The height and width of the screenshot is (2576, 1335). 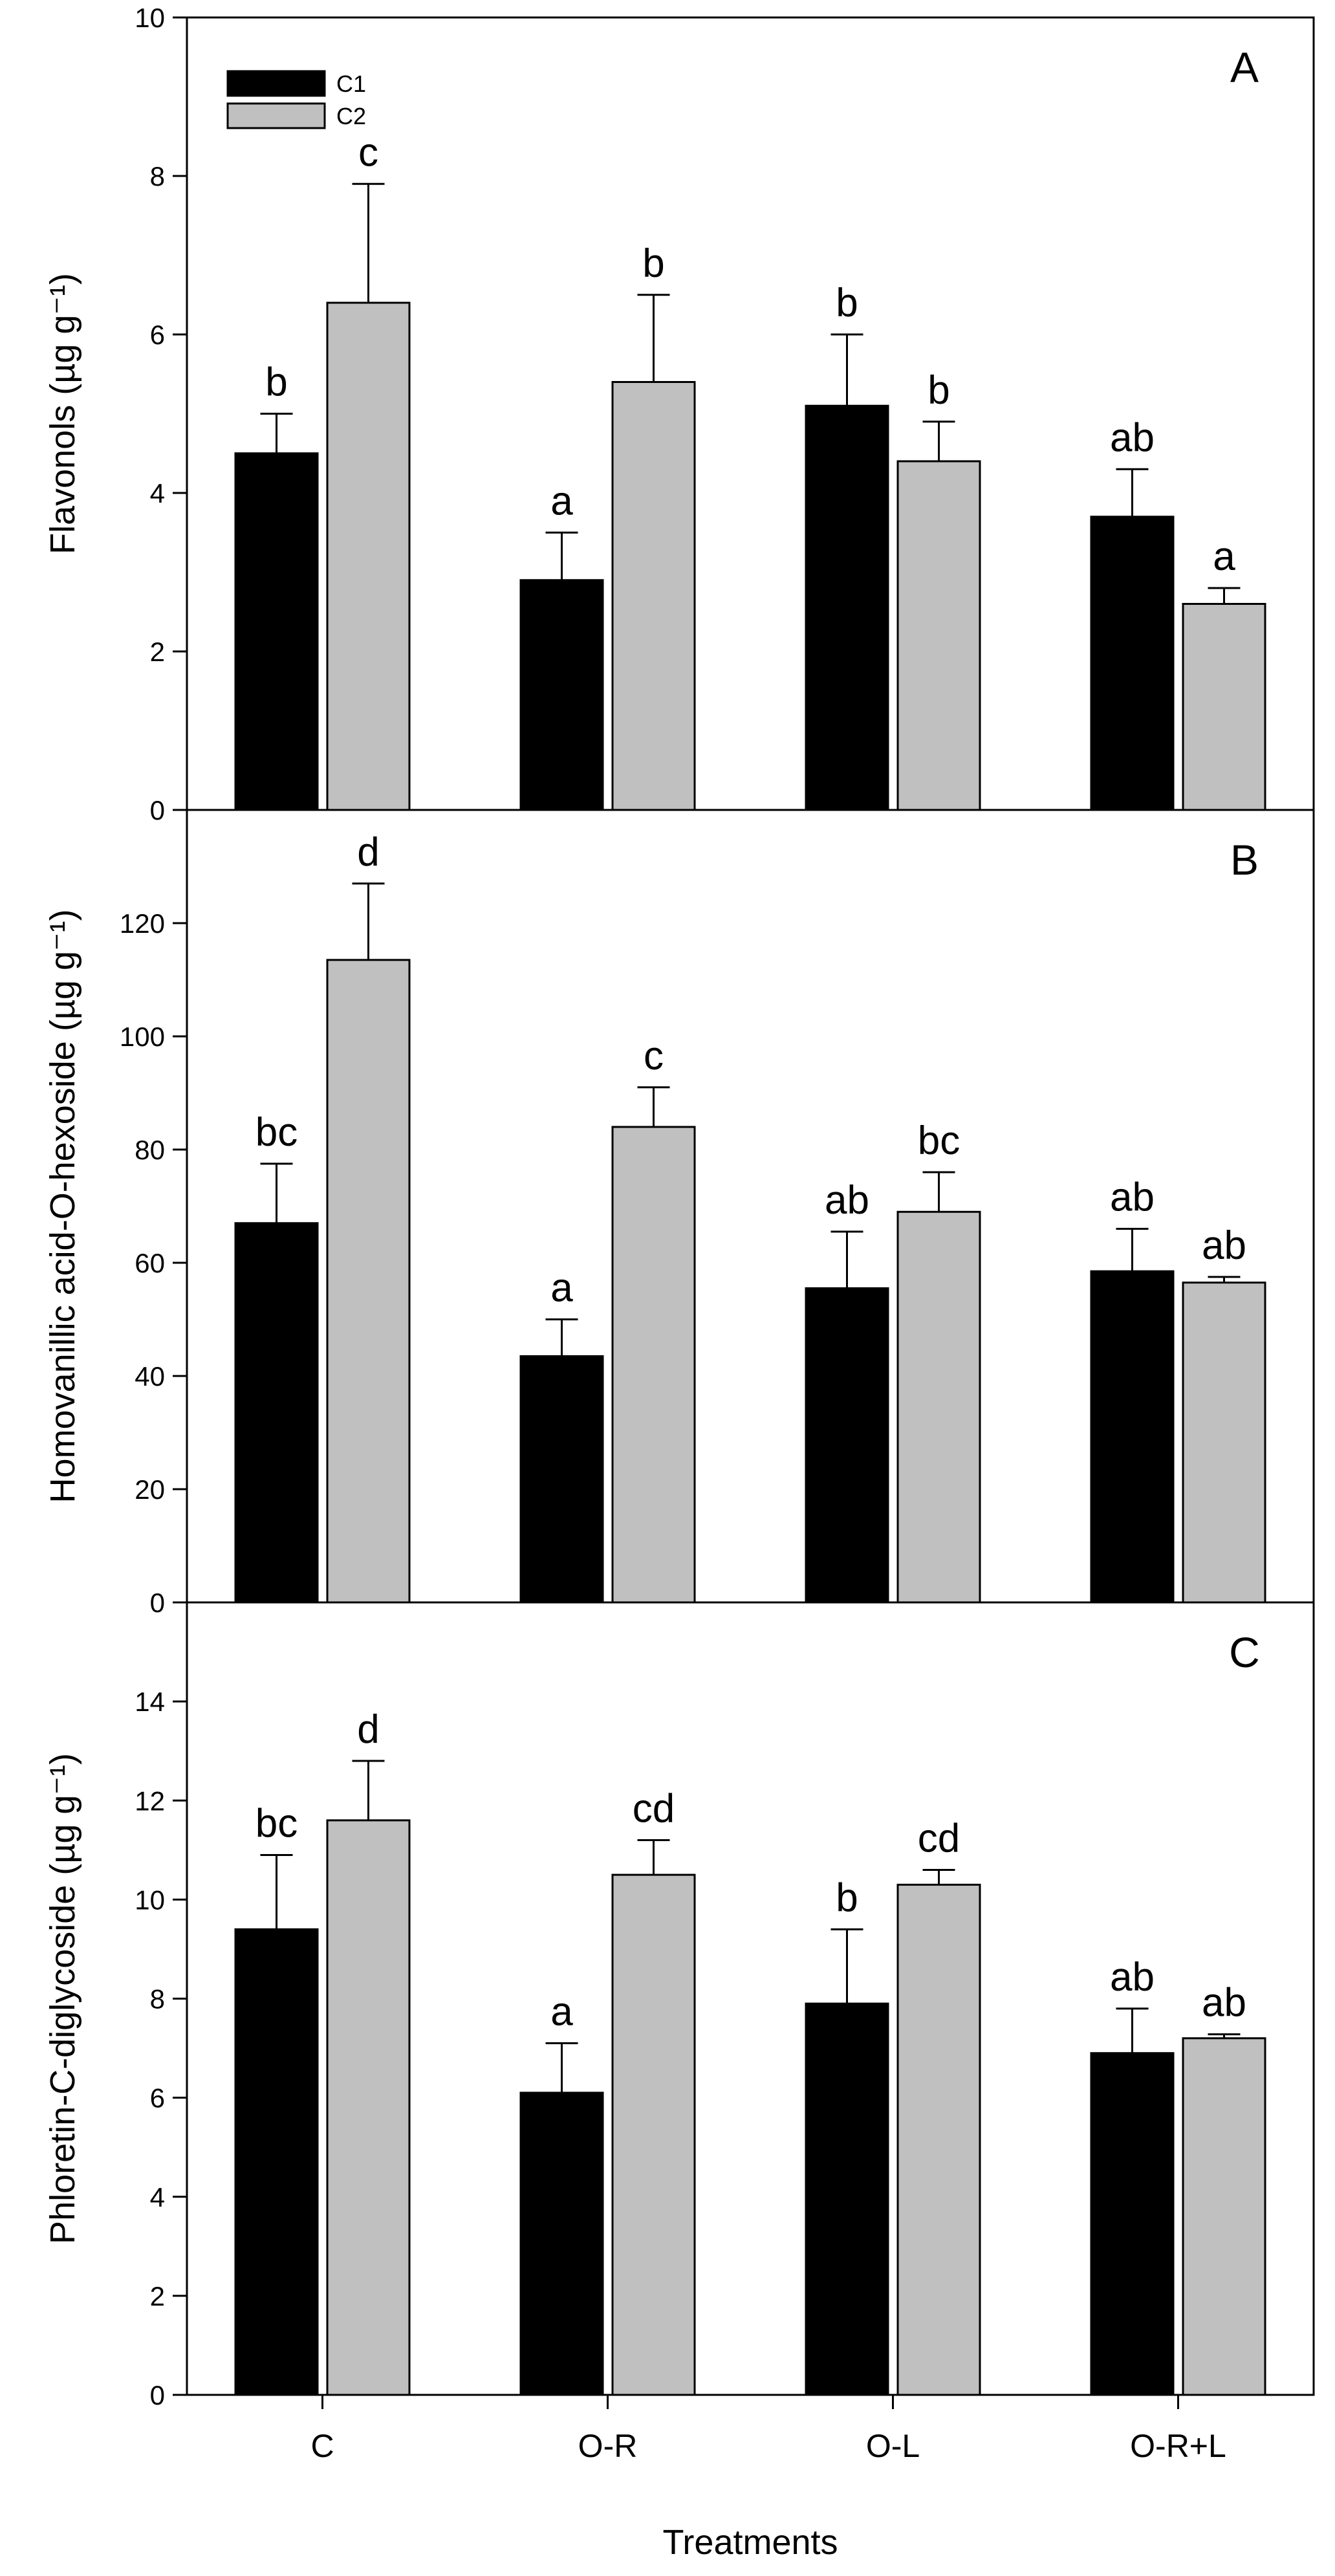 What do you see at coordinates (1244, 1652) in the screenshot?
I see `panel-letter: C` at bounding box center [1244, 1652].